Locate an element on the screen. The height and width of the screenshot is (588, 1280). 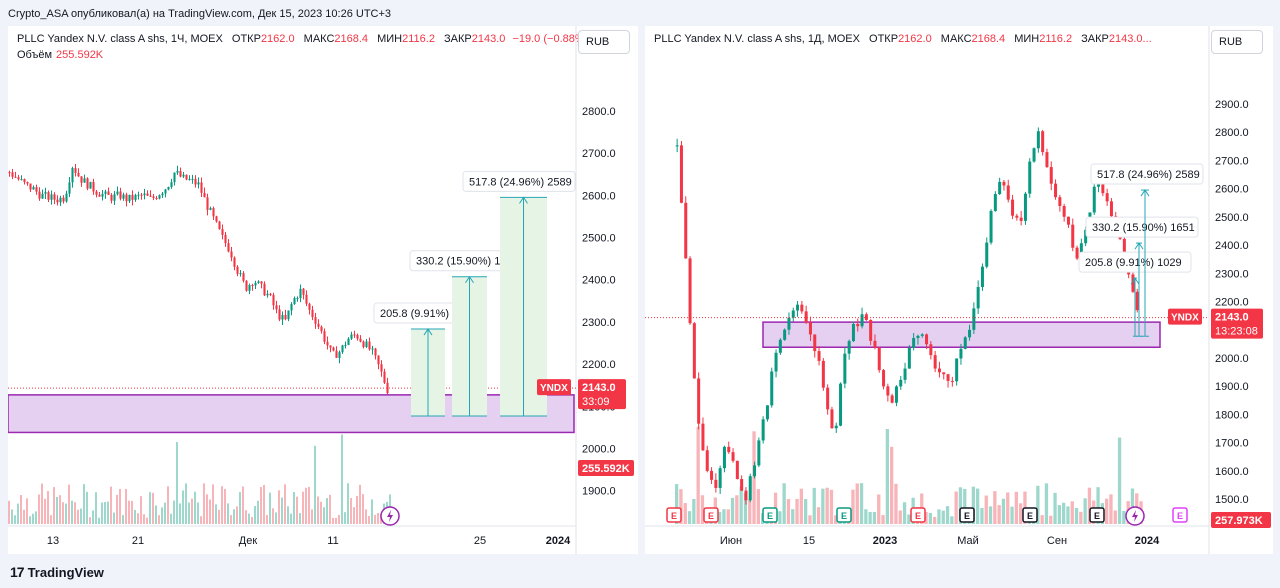
brand-name: TradingView is located at coordinates (65, 572).